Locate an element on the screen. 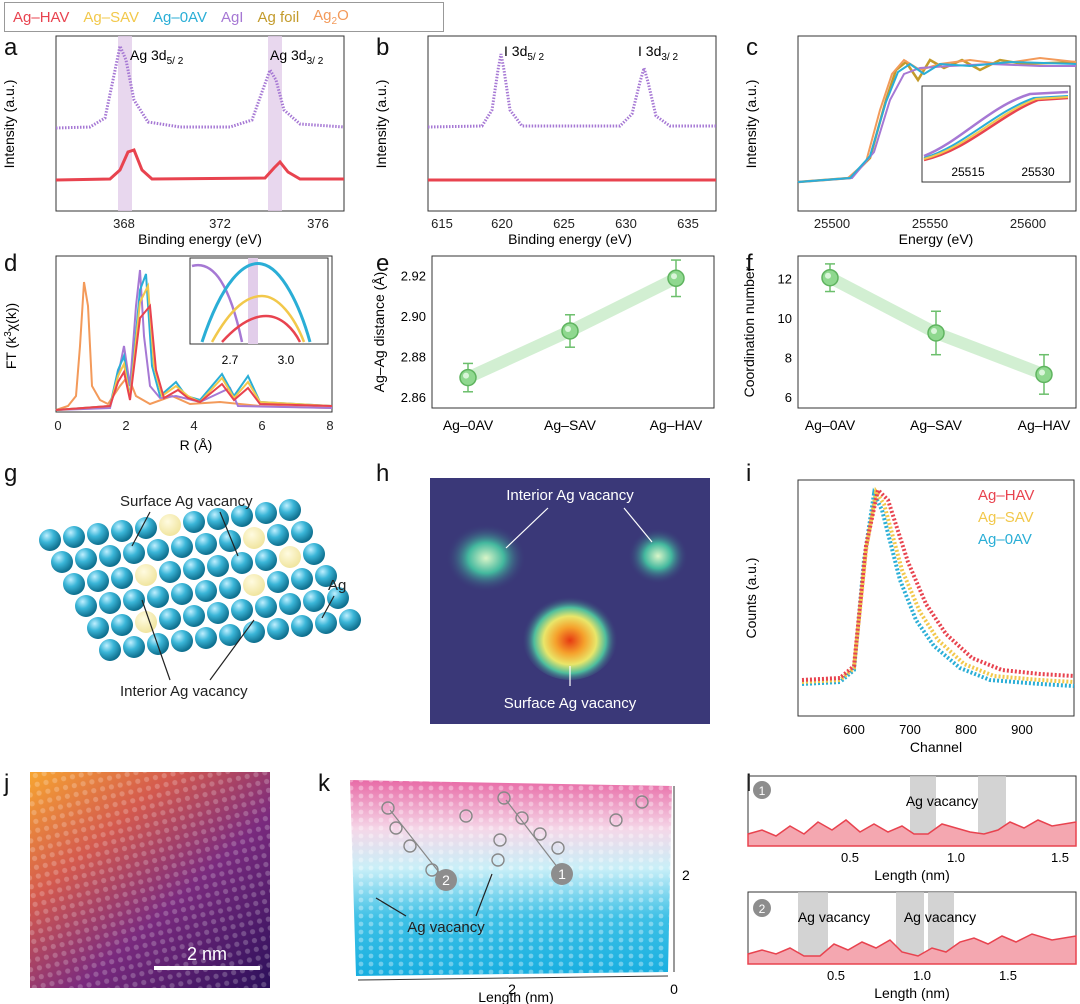  panel-c-tick-1: 25550 is located at coordinates (930, 223).